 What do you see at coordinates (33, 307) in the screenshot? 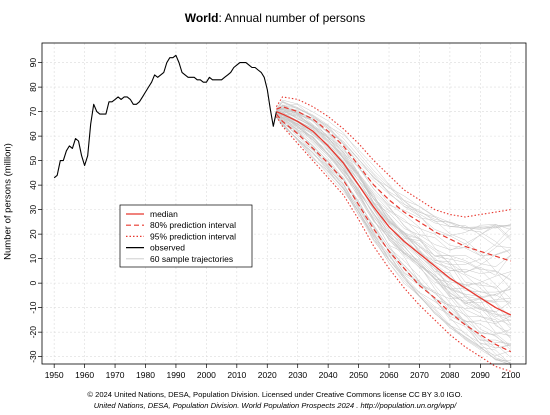
I see `y-tick-label--10: -10` at bounding box center [33, 307].